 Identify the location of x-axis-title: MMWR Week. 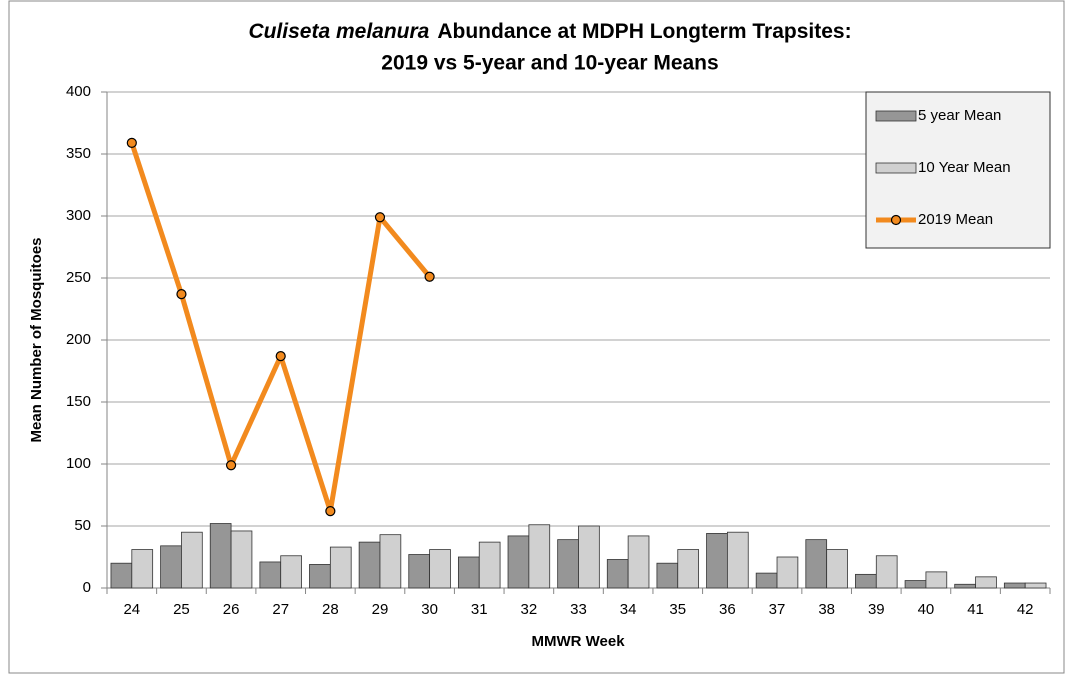
(578, 641).